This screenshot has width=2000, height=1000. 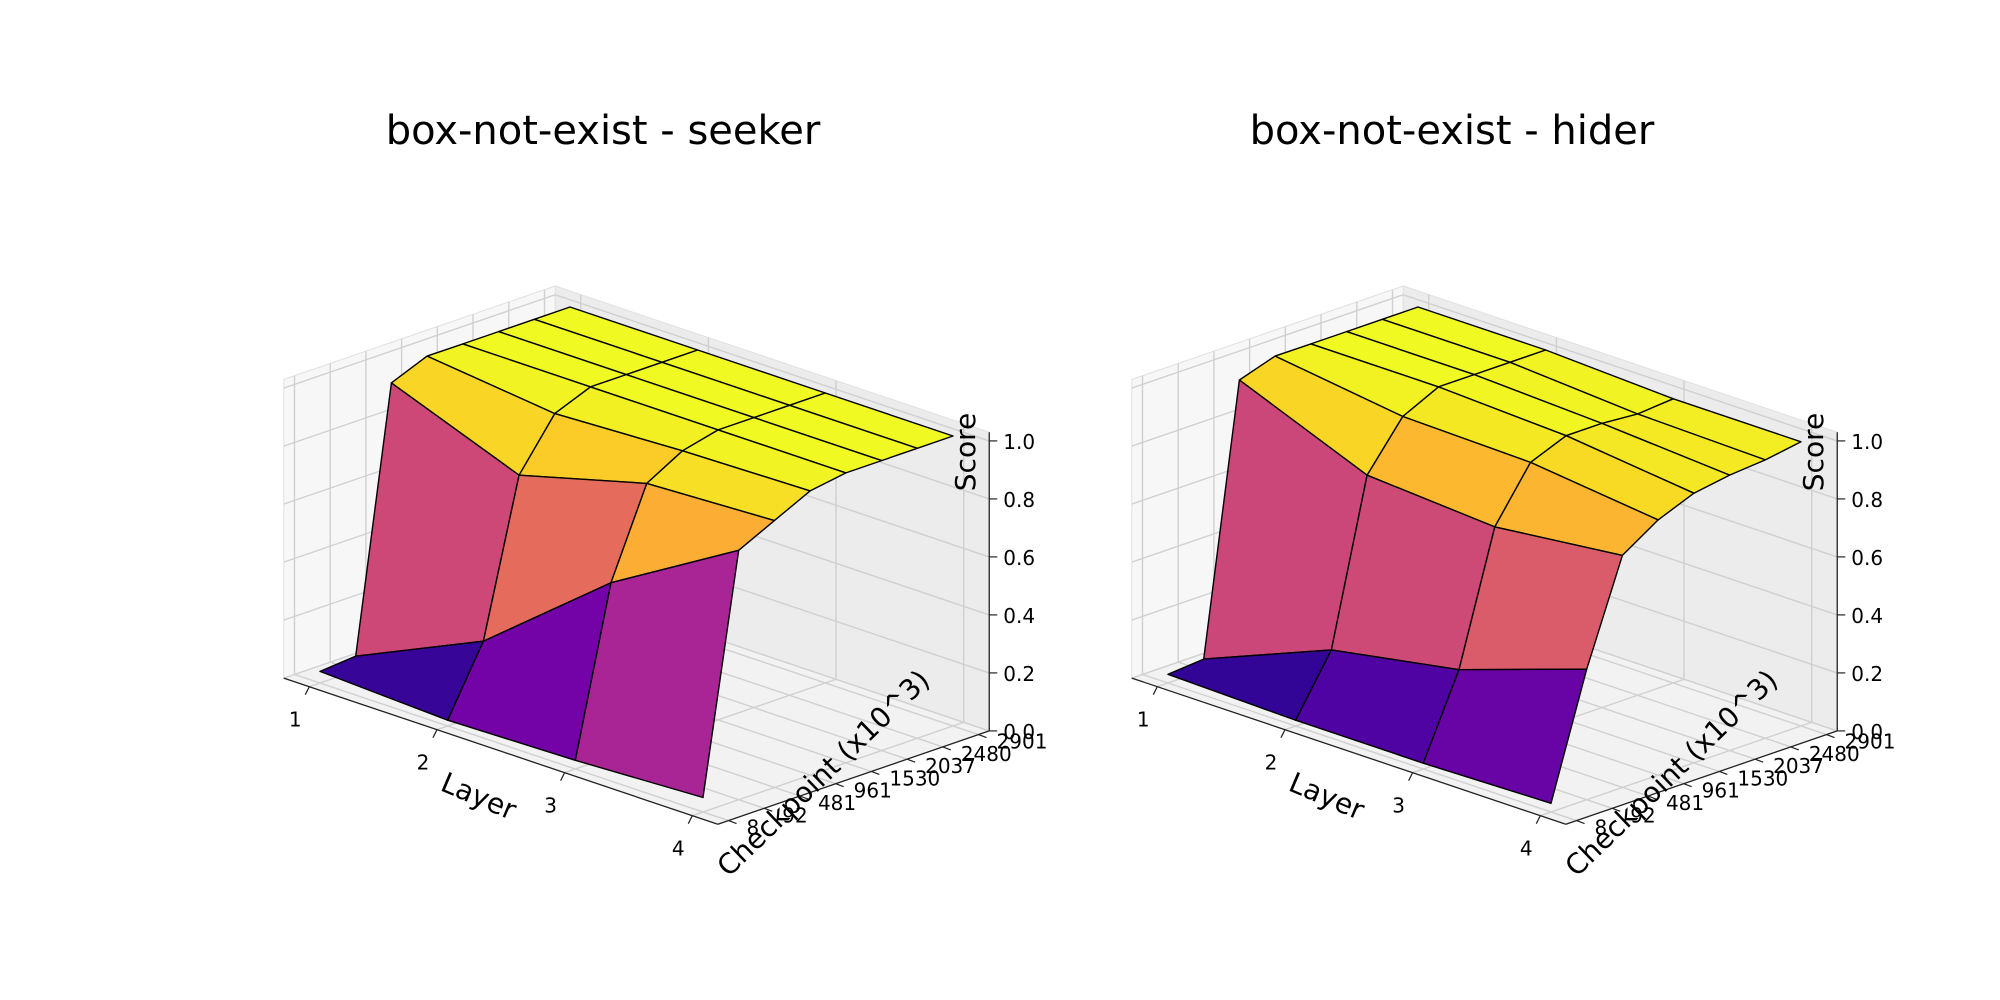 What do you see at coordinates (1452, 131) in the screenshot?
I see `chart-title: box-not-exist - hider` at bounding box center [1452, 131].